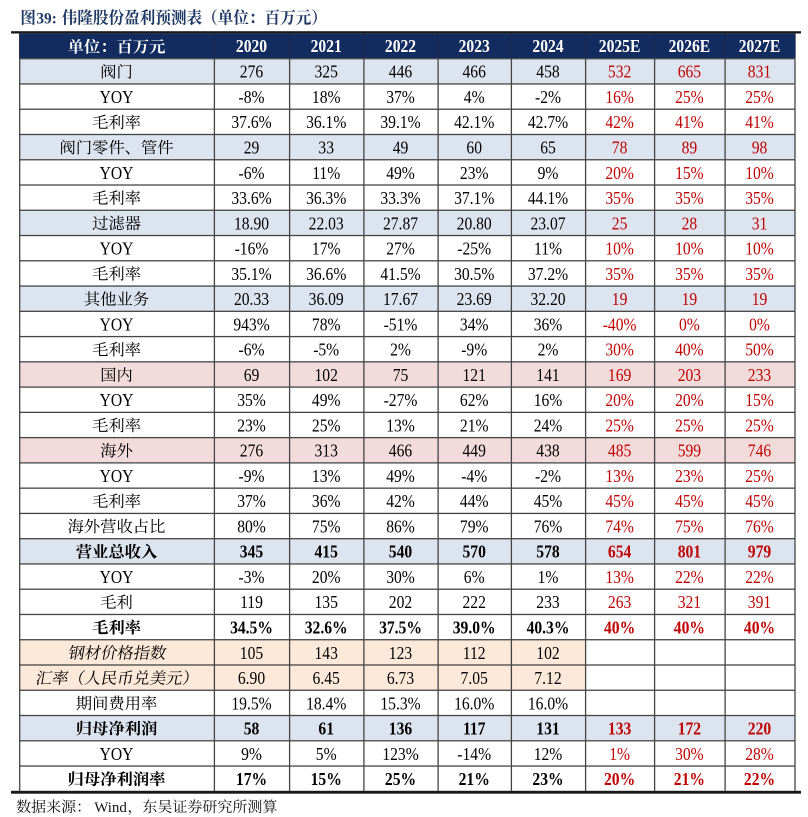 The width and height of the screenshot is (808, 817). What do you see at coordinates (474, 400) in the screenshot?
I see `svg-text: 62%` at bounding box center [474, 400].